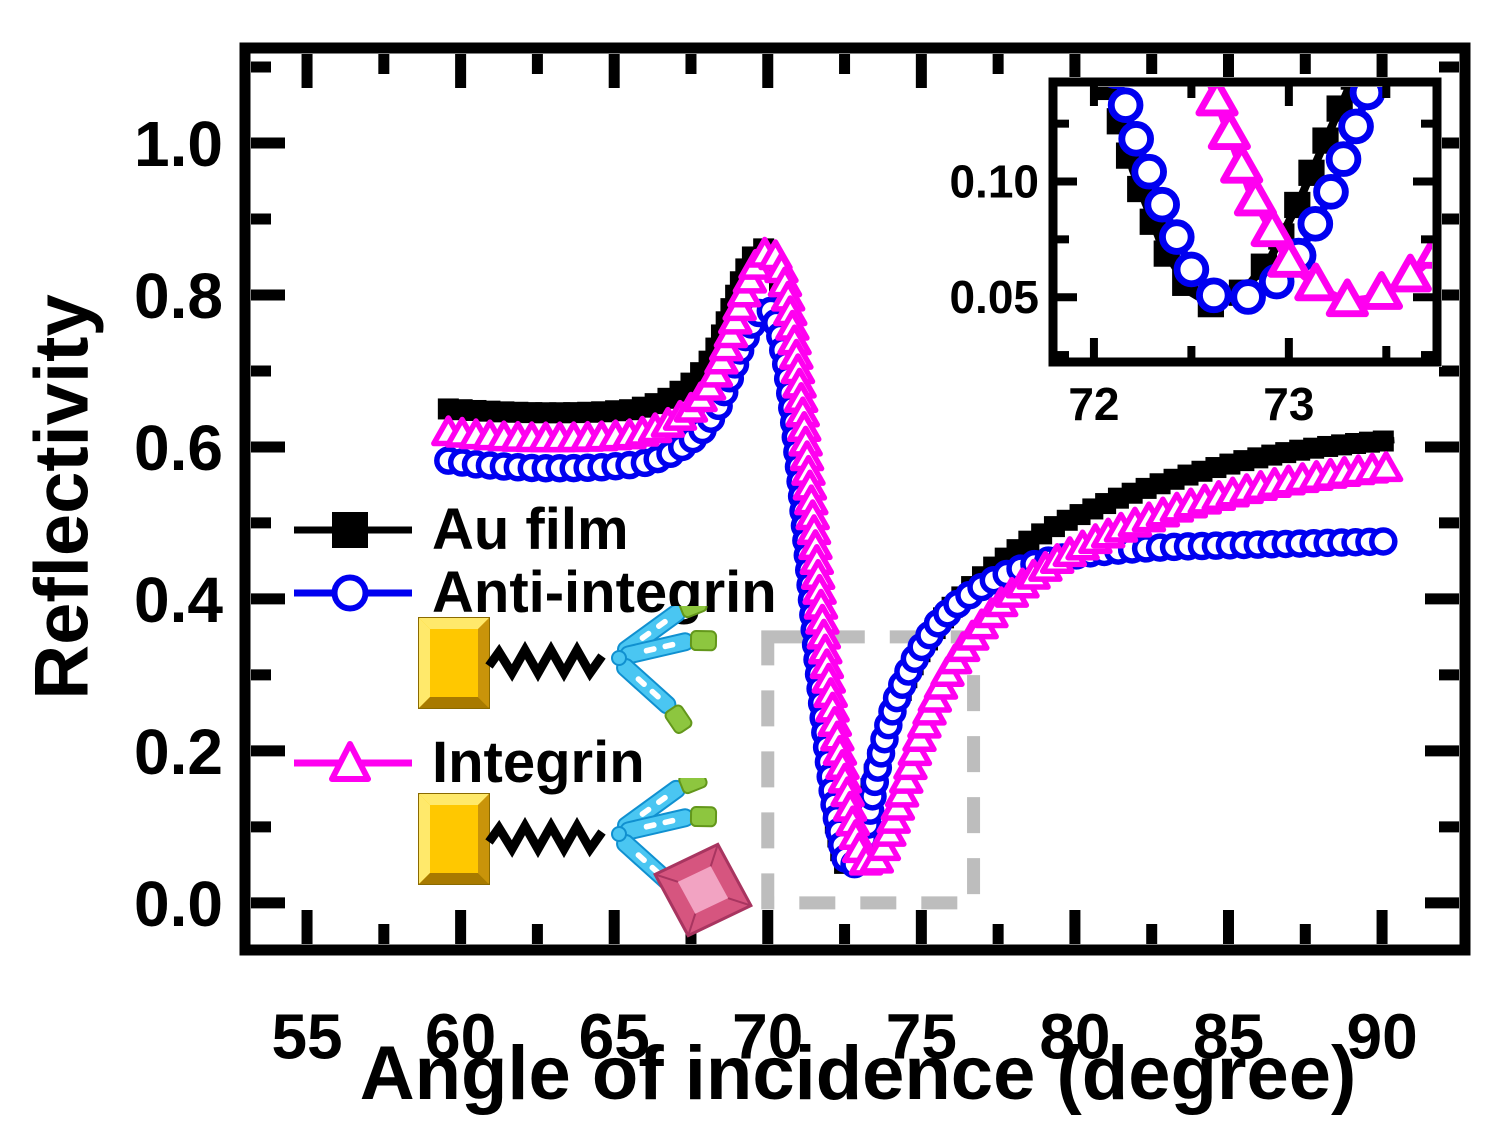 This screenshot has width=1511, height=1126. Describe the element at coordinates (767, 1036) in the screenshot. I see `svg-text: 70` at that location.